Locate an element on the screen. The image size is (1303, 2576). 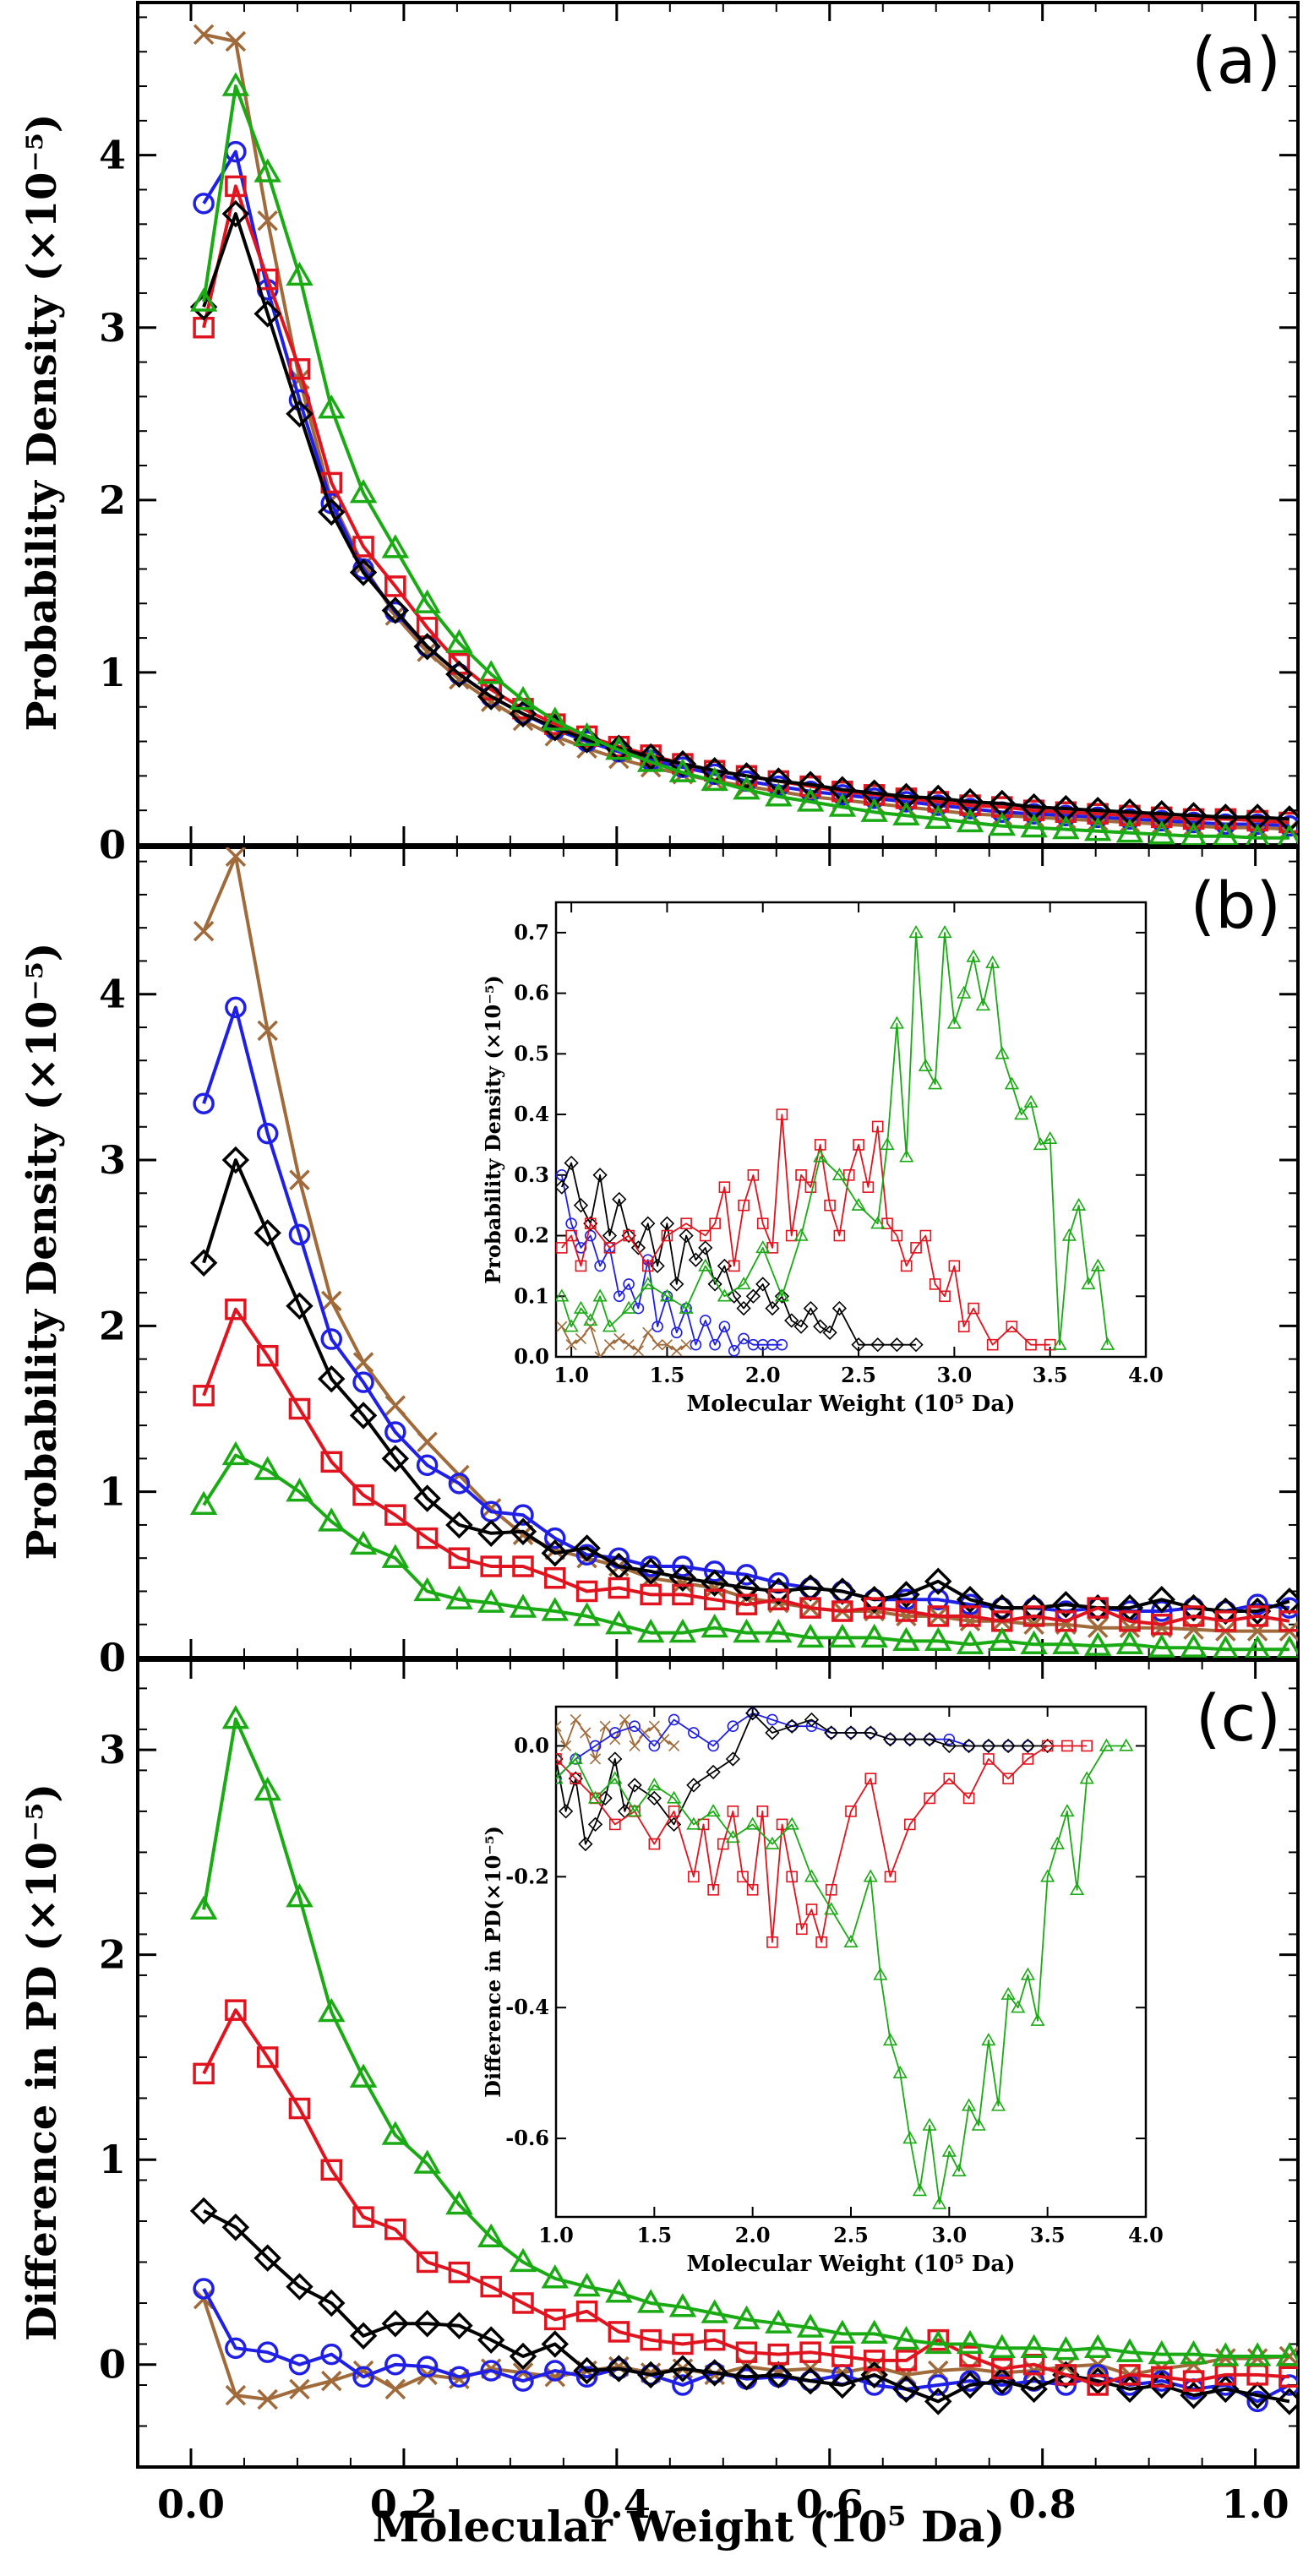
inset-series-group is located at coordinates (835, 1141).